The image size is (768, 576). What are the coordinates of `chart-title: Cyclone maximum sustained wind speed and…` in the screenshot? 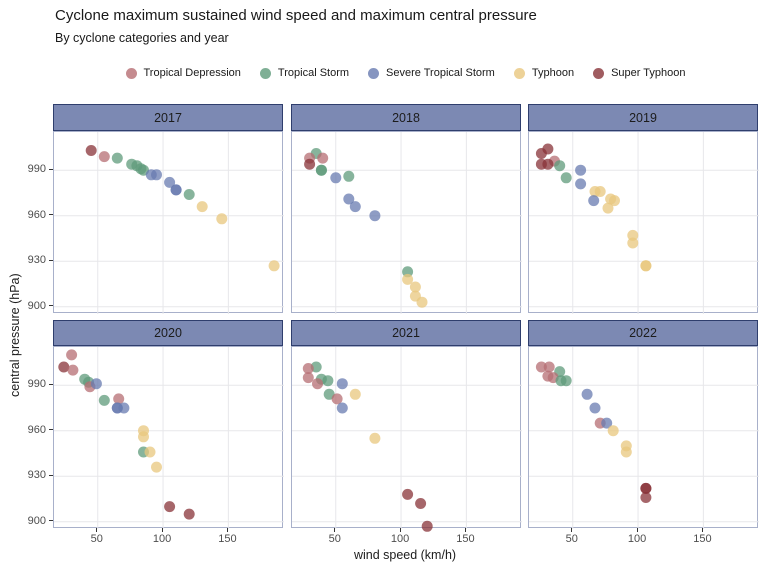 It's located at (296, 15).